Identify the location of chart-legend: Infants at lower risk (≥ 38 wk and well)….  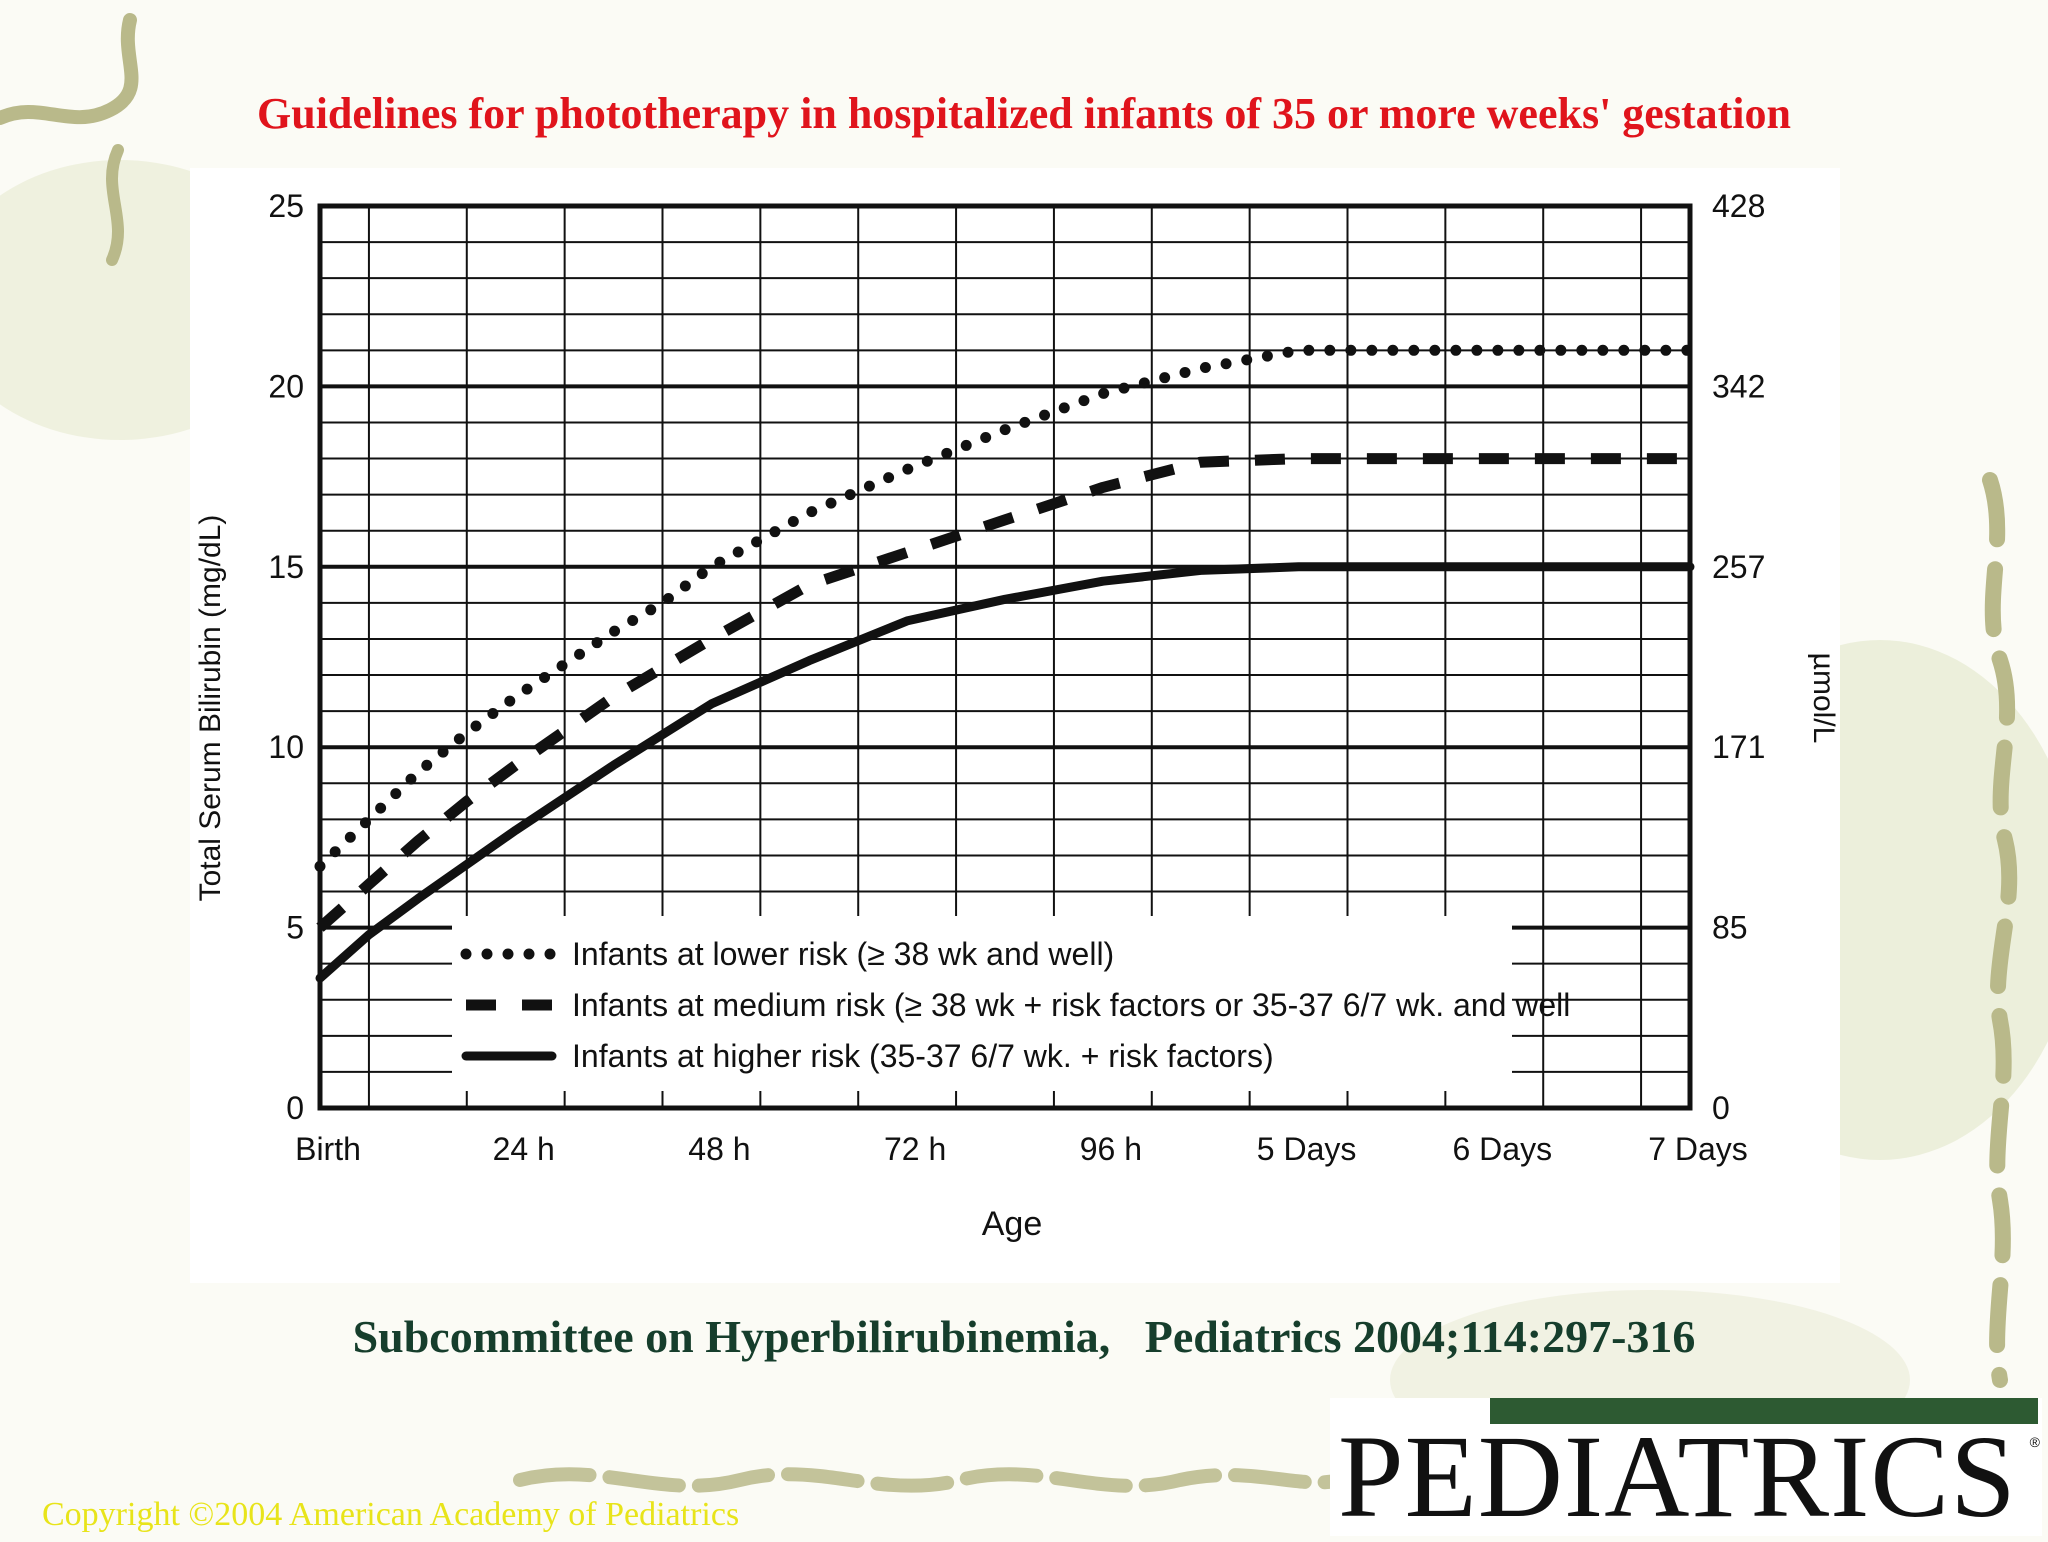
(1011, 1003).